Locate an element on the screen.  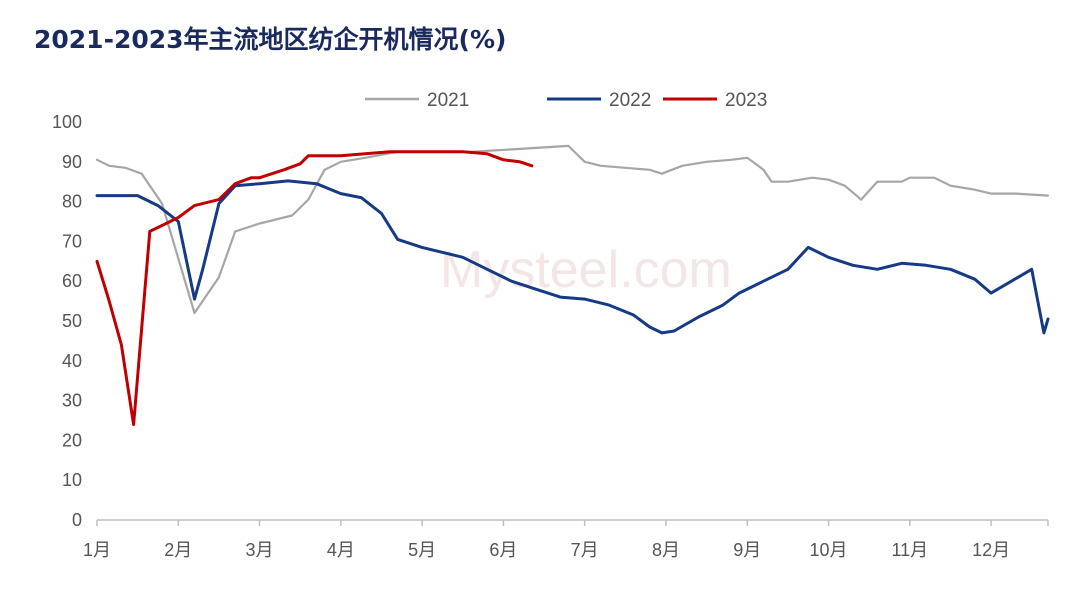
x-tick-label: 3月 is located at coordinates (260, 550).